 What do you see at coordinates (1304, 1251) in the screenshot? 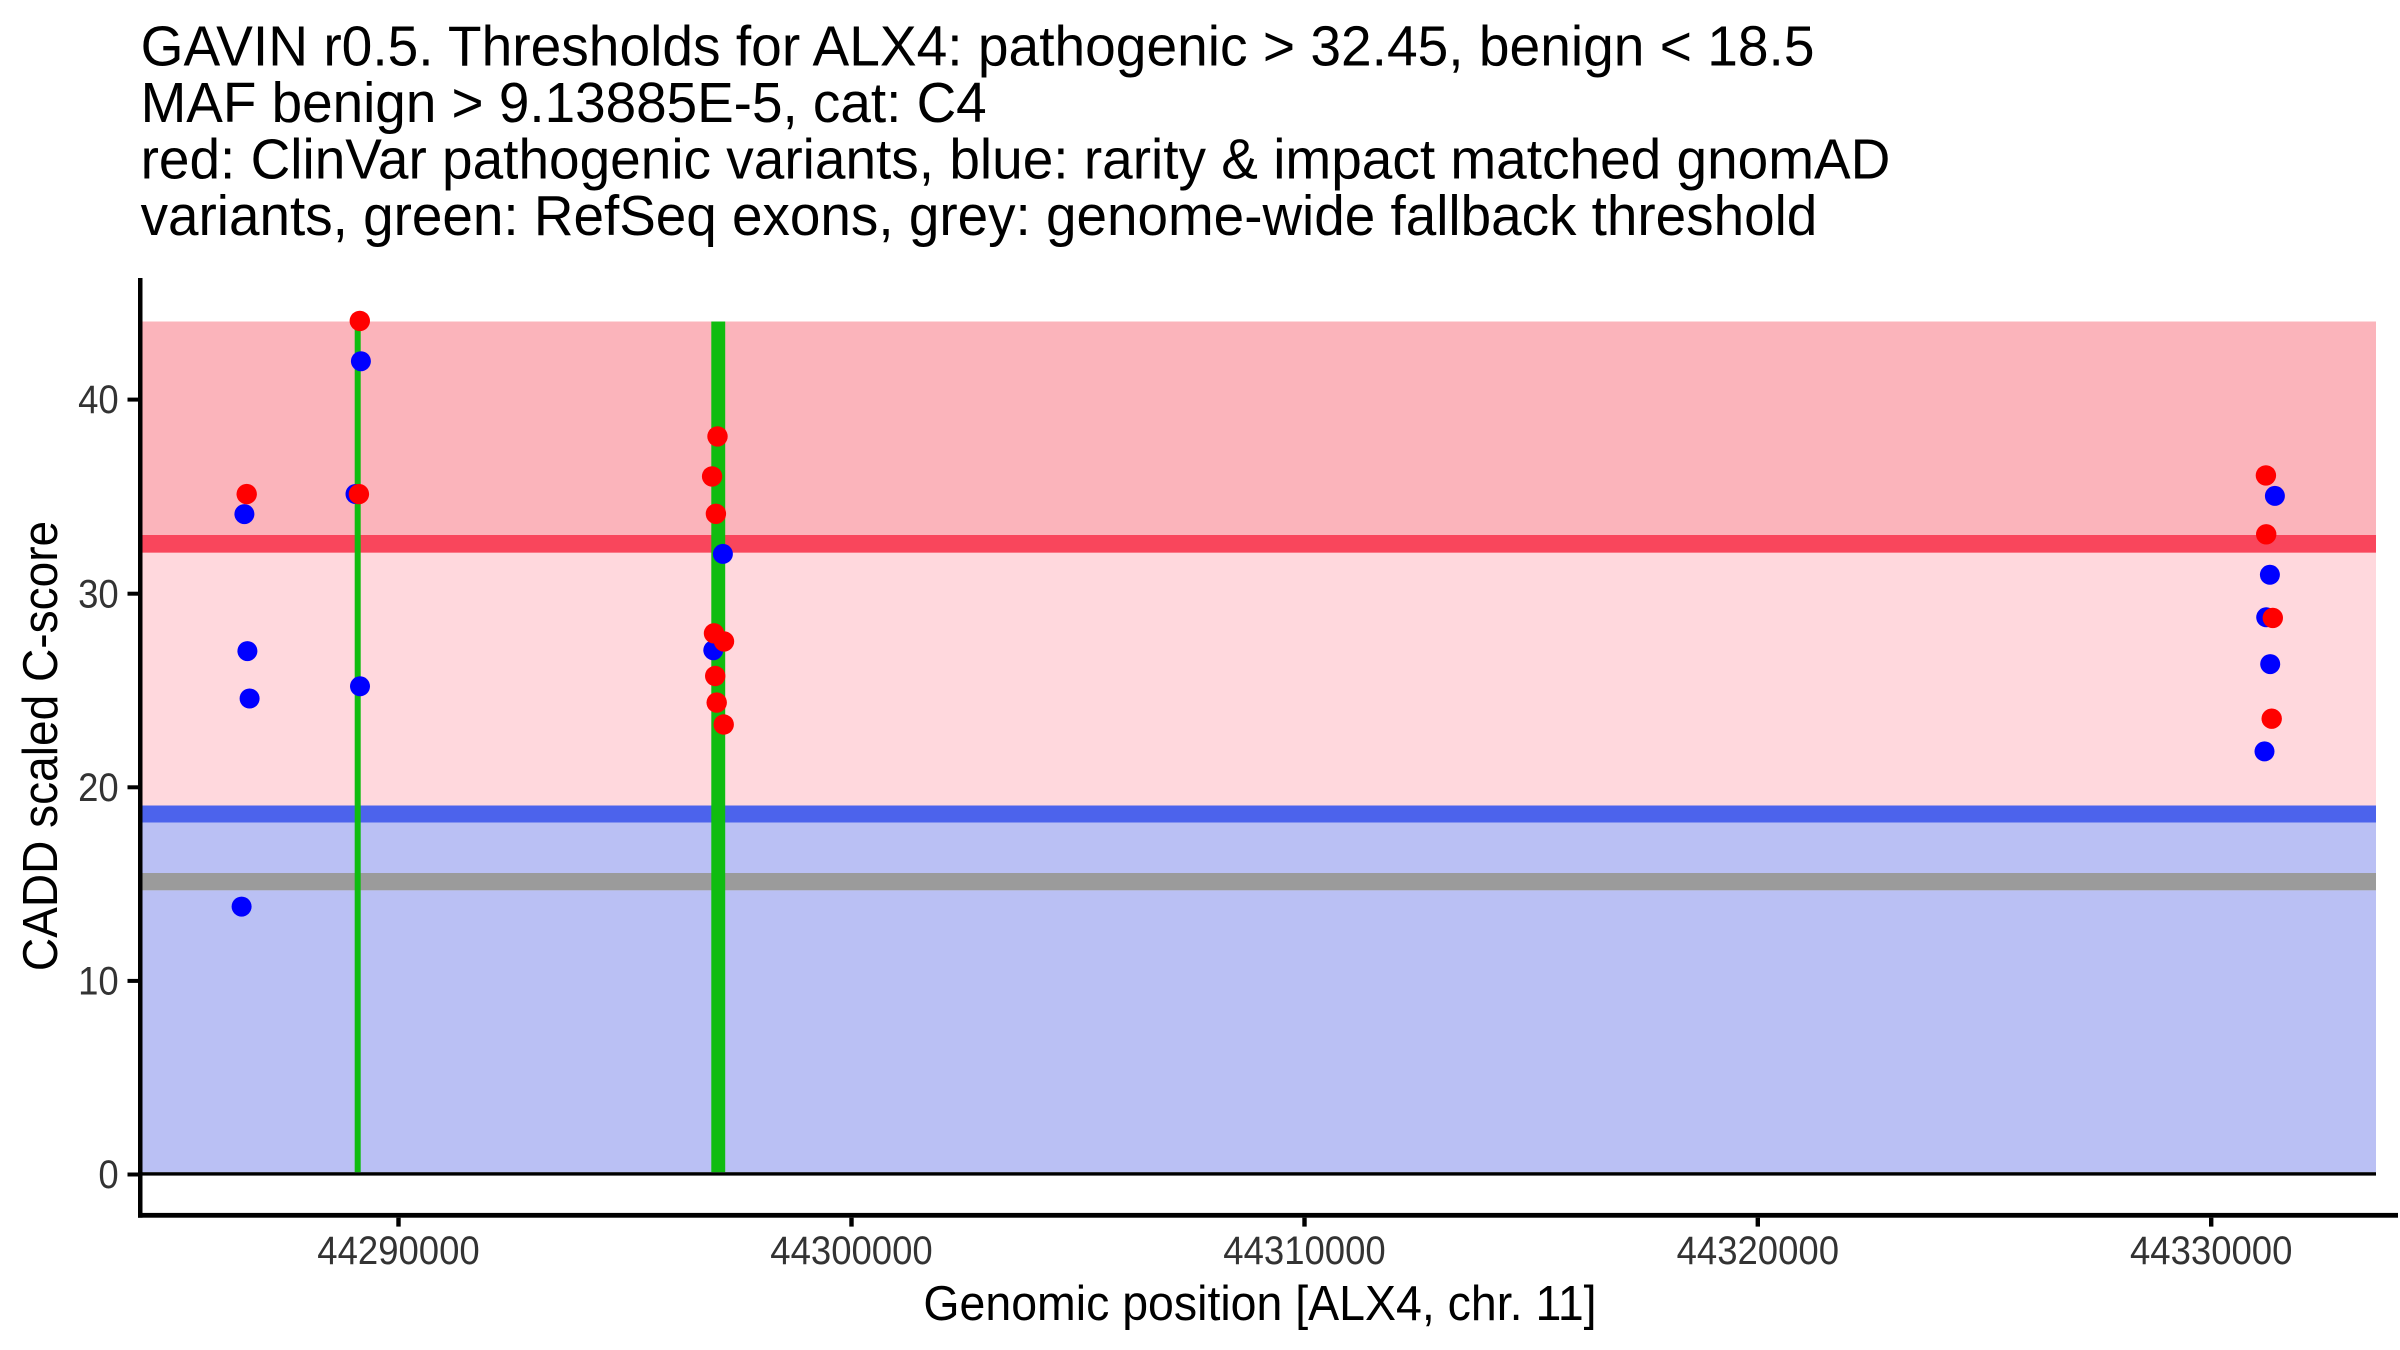
I see `svg-text: 44310000` at bounding box center [1304, 1251].